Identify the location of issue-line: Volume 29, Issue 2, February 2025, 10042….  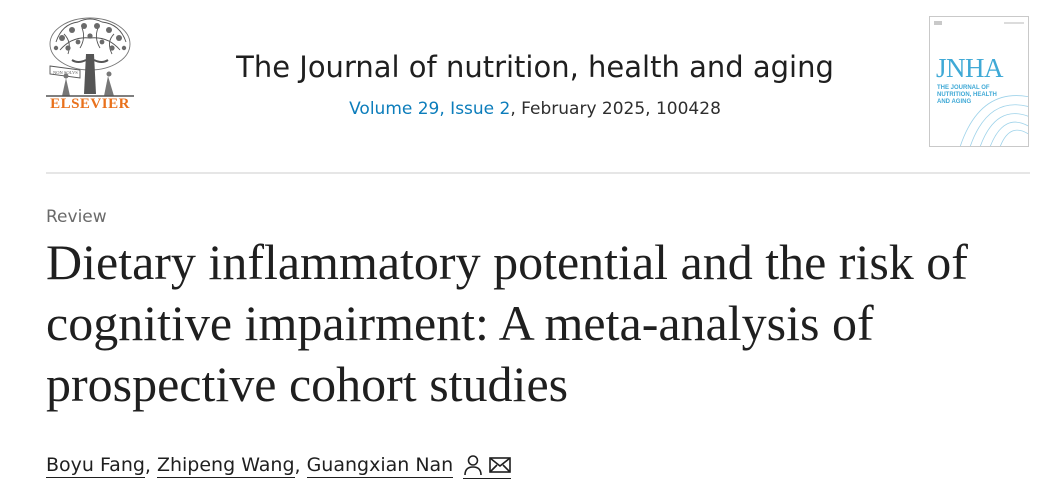
(535, 109).